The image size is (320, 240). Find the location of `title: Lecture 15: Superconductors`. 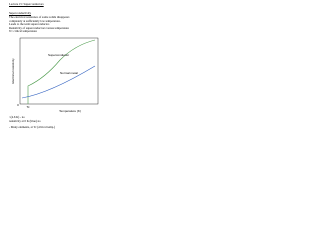

title: Lecture 15: Superconductors is located at coordinates (26, 4).